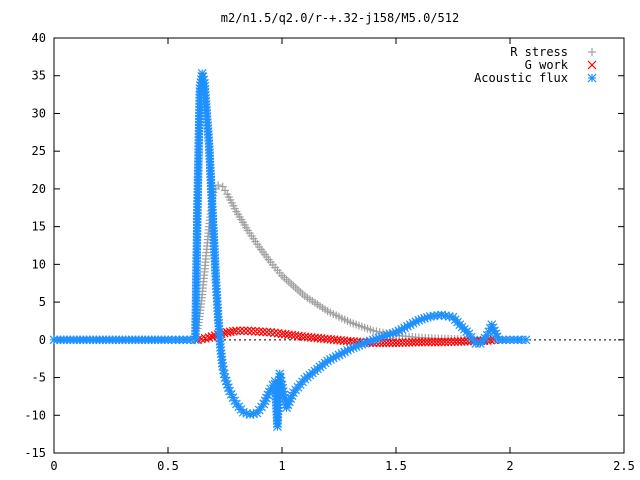 The image size is (640, 480). I want to click on x-tick-label: 1, so click(281, 466).